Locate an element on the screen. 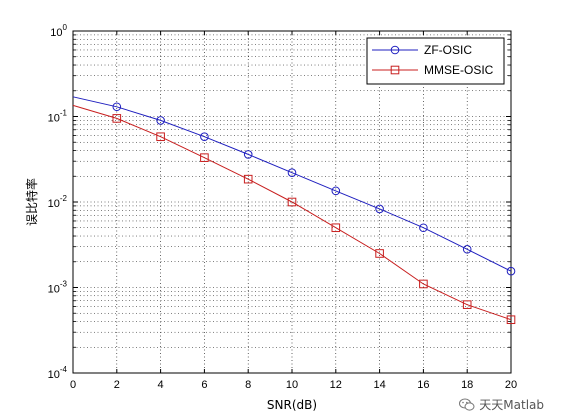  y-tick-label: 10⁻¹ is located at coordinates (58, 117).